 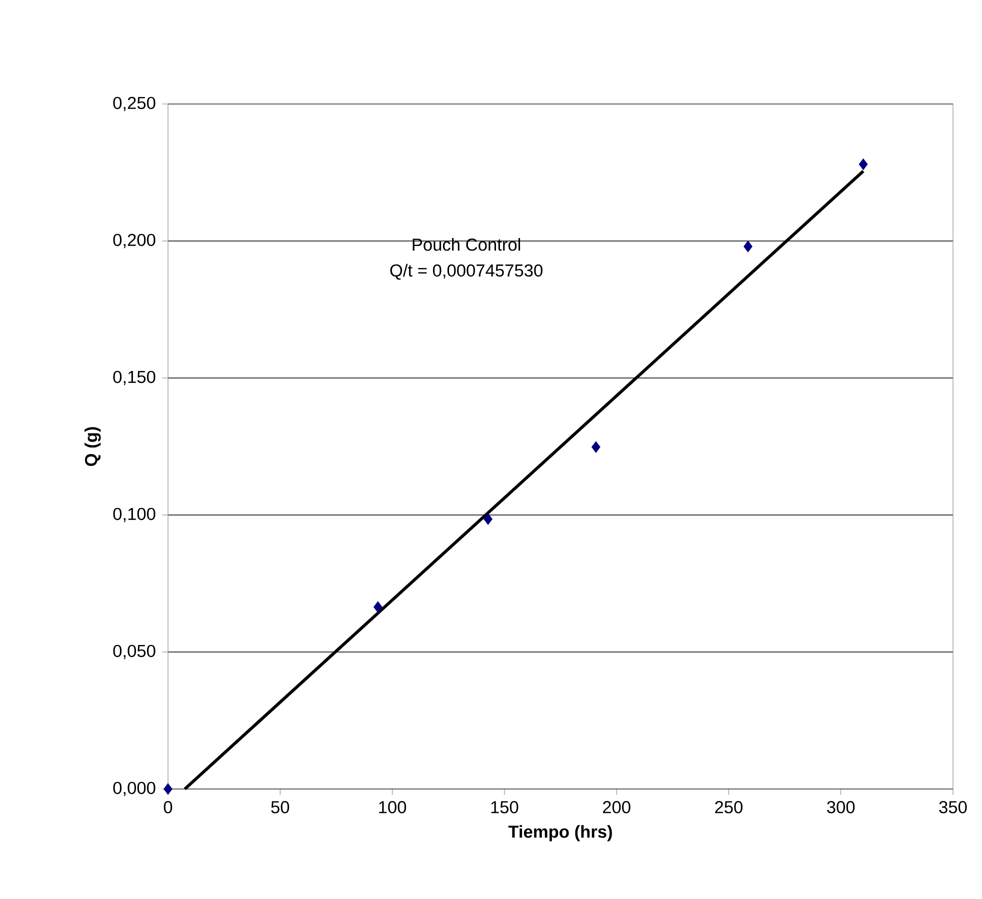 I want to click on annotation: Pouch Control, so click(x=466, y=244).